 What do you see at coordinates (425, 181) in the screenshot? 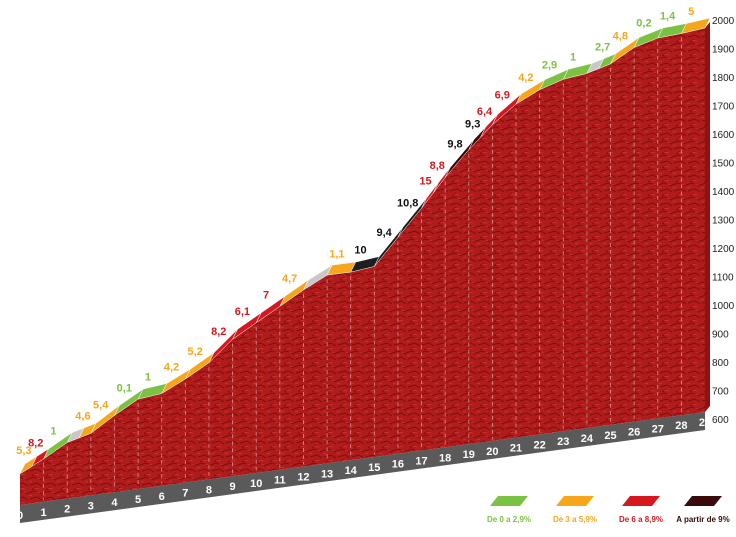
I see `gradient-label: 15` at bounding box center [425, 181].